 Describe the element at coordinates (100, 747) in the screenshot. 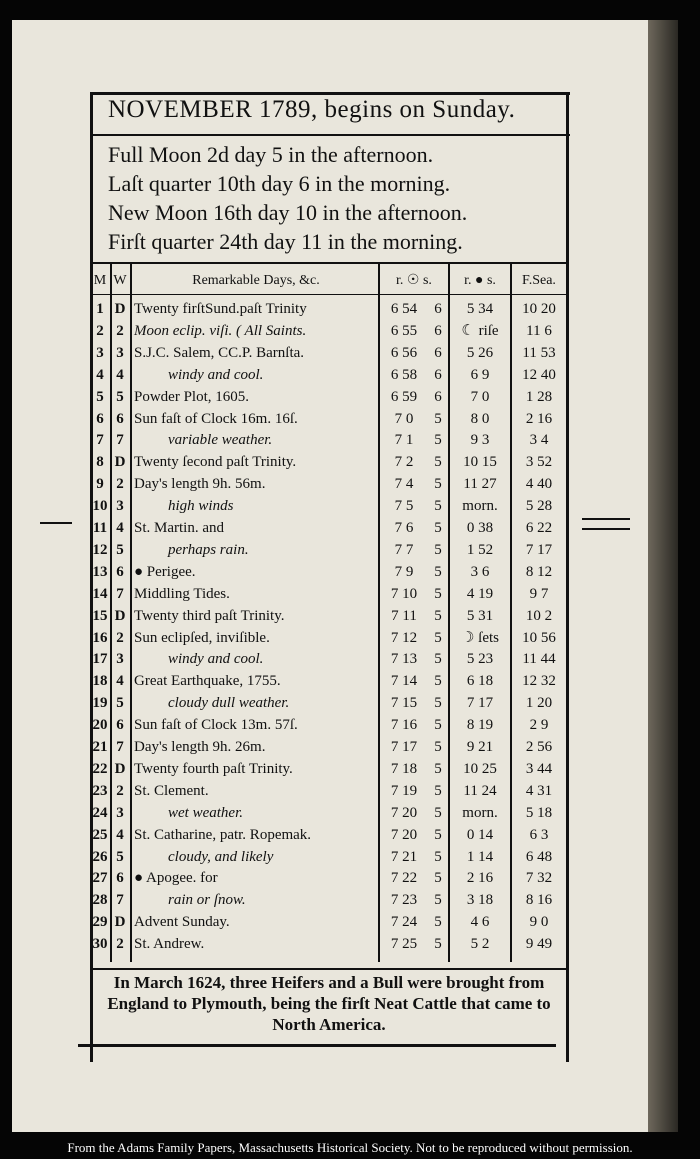

I see `cell: 21` at that location.